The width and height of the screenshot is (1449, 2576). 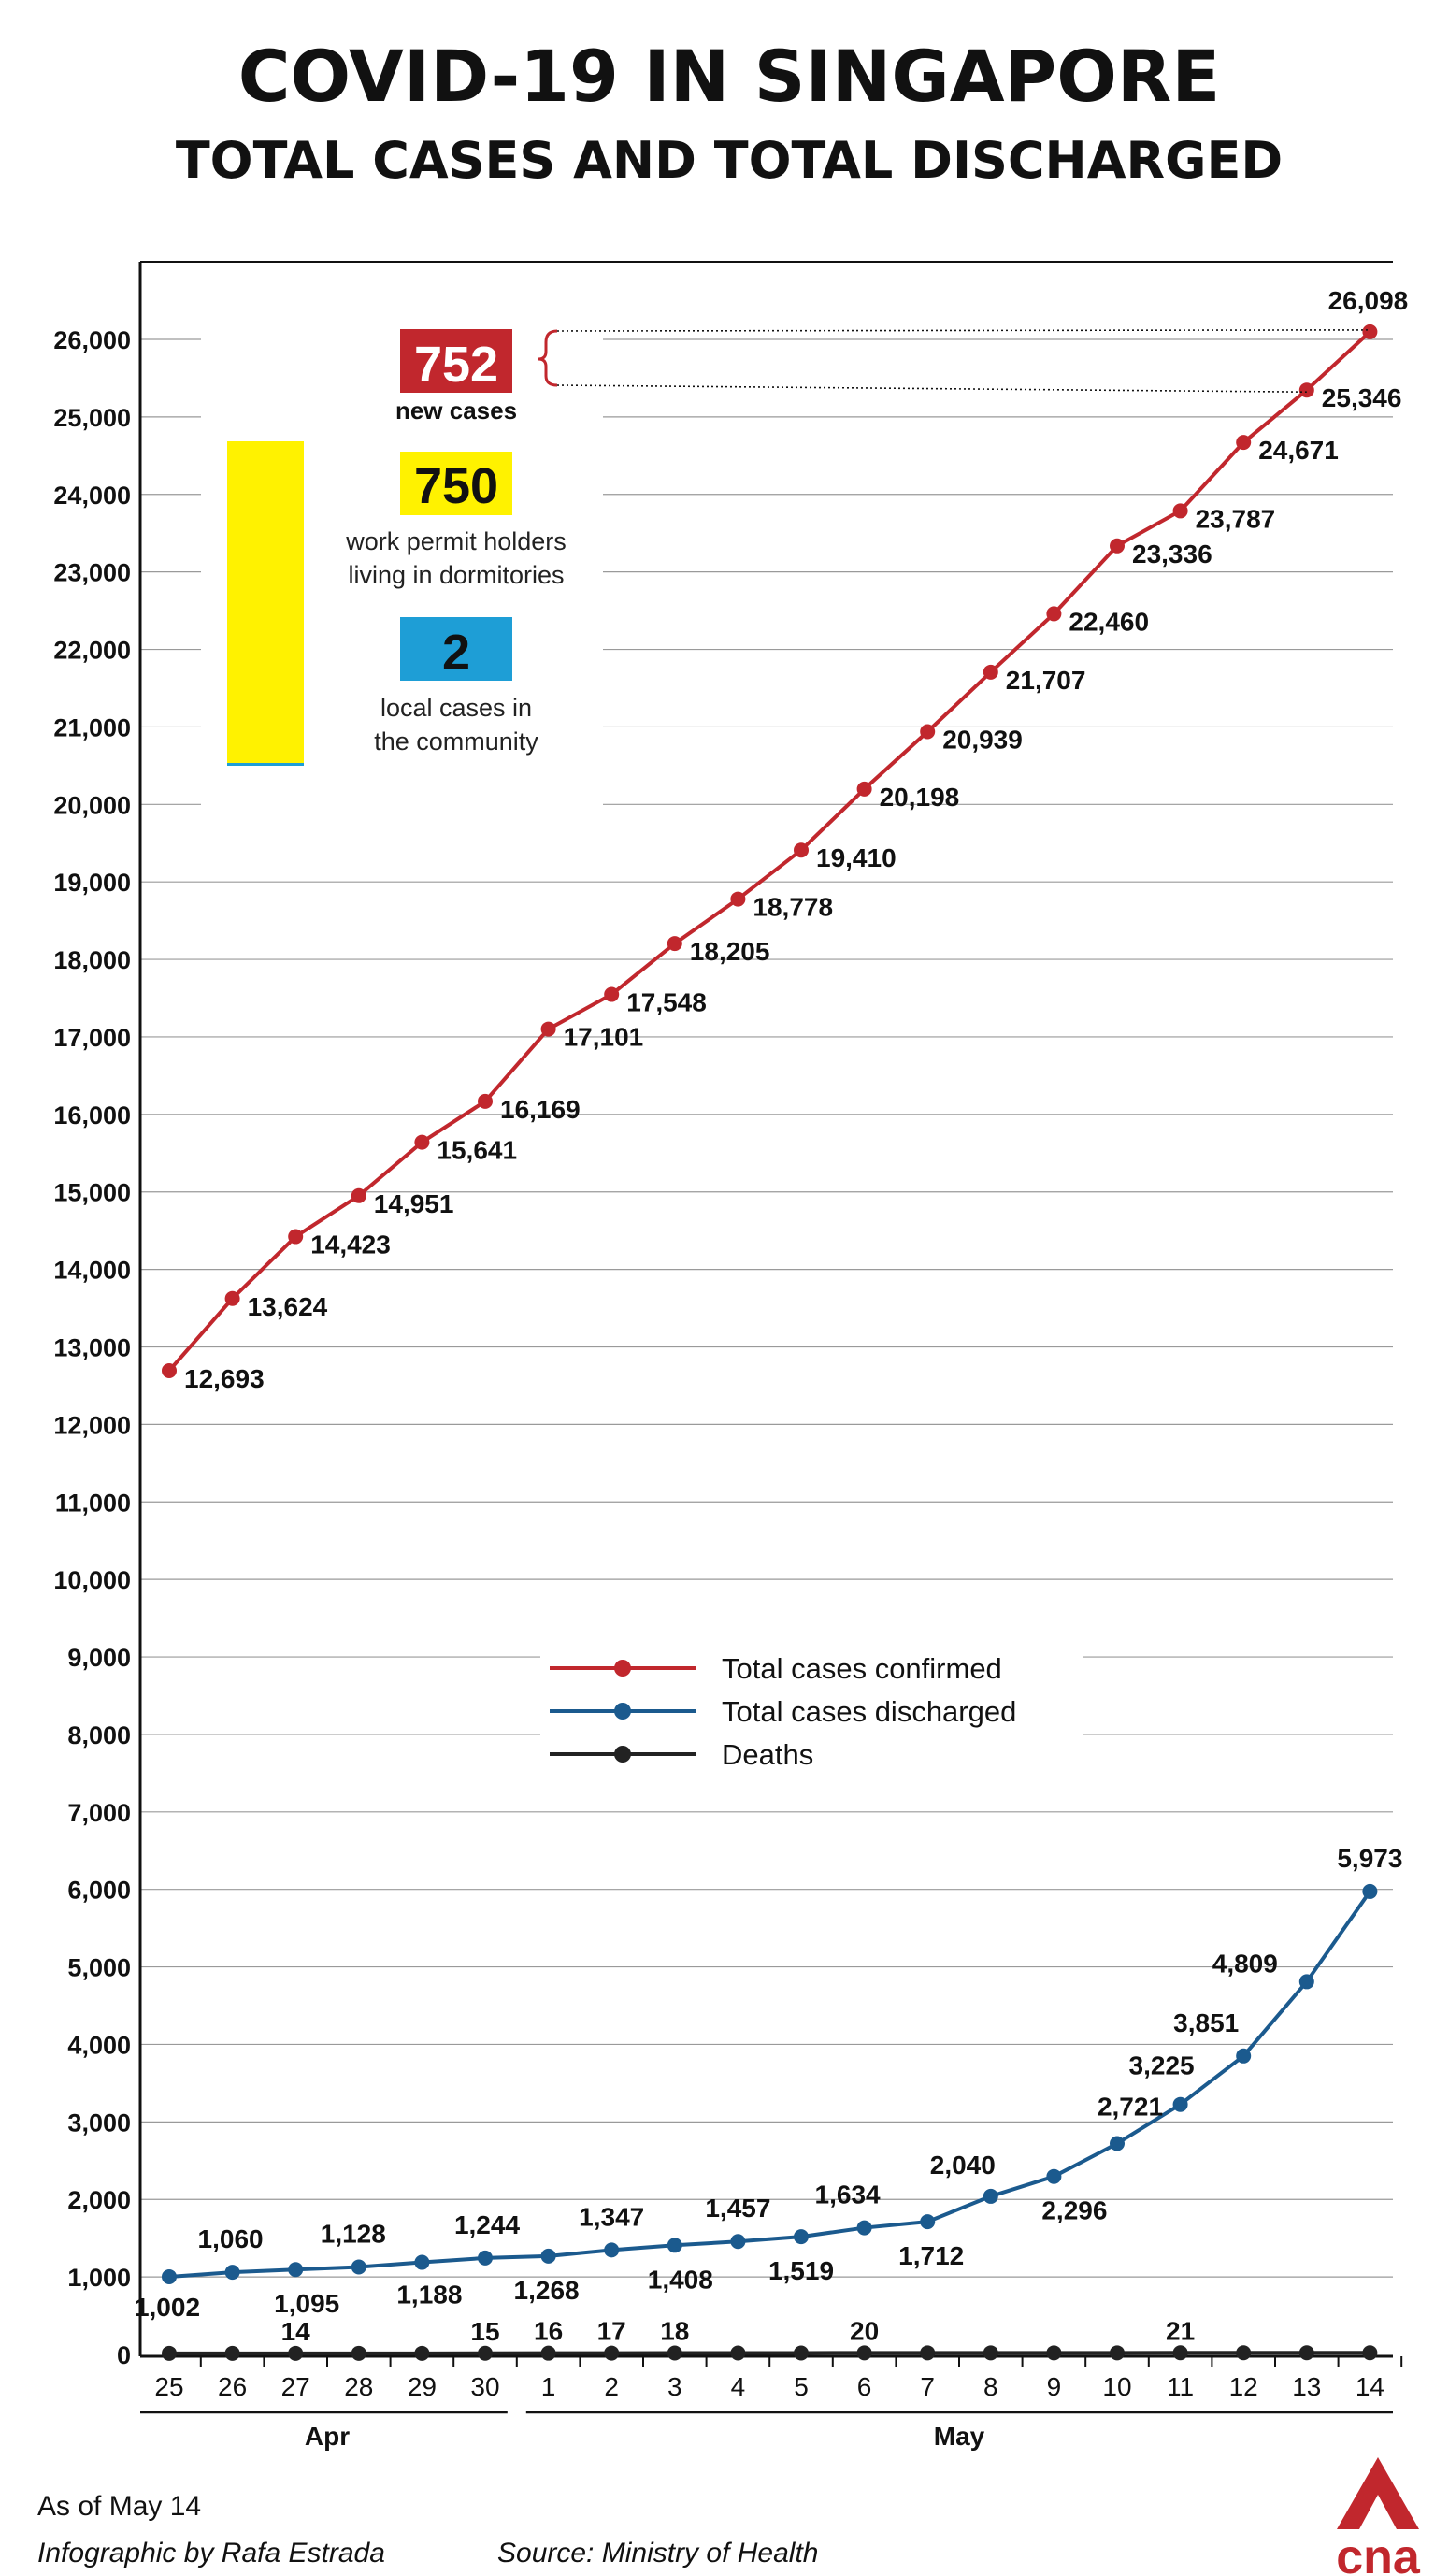 What do you see at coordinates (414, 1203) in the screenshot?
I see `confirmed-data-label: 14,951` at bounding box center [414, 1203].